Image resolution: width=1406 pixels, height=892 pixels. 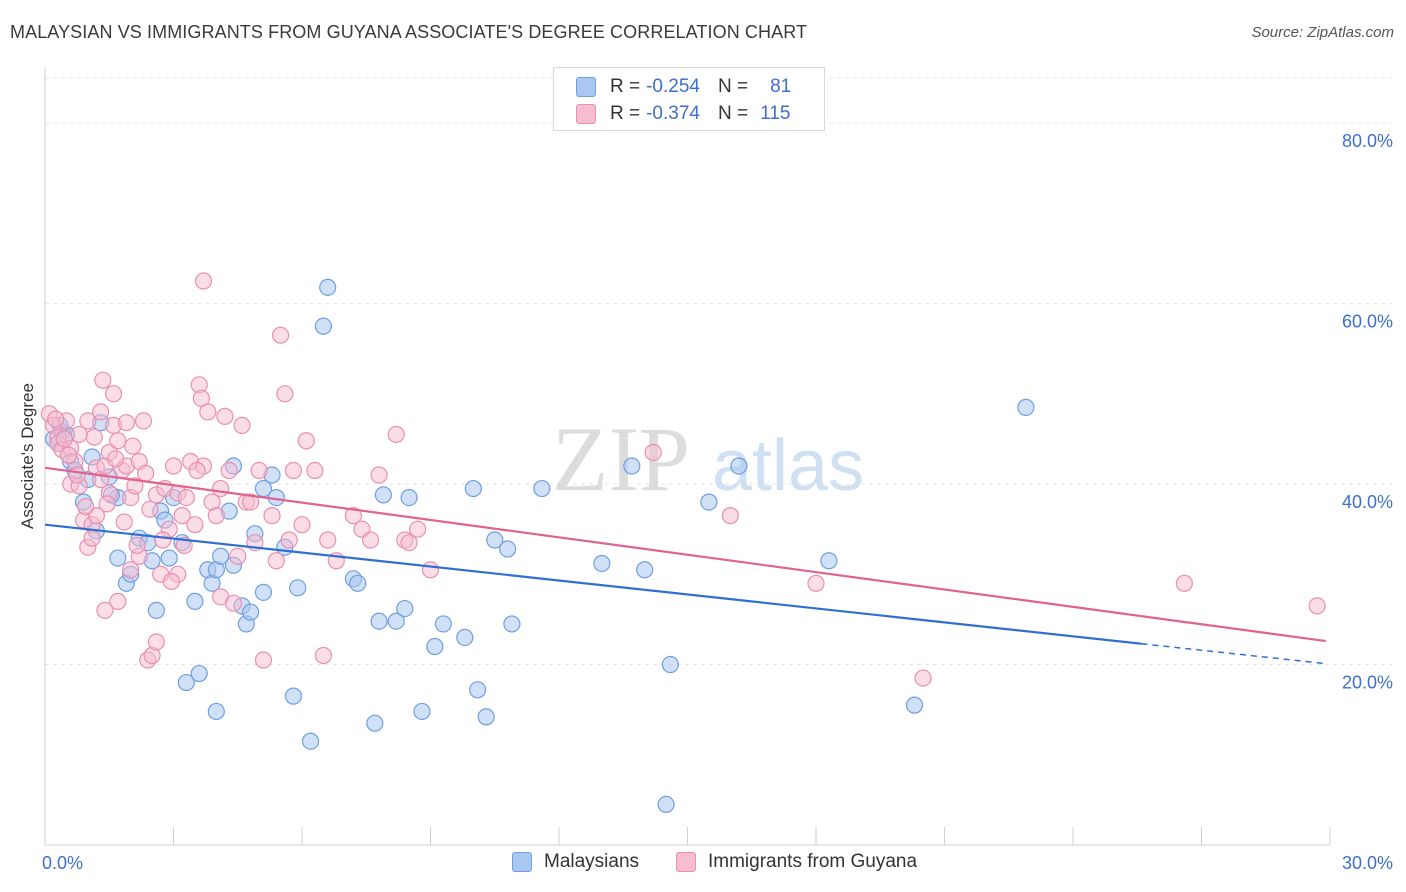 I want to click on legend-n-value: 115, so click(x=775, y=113).